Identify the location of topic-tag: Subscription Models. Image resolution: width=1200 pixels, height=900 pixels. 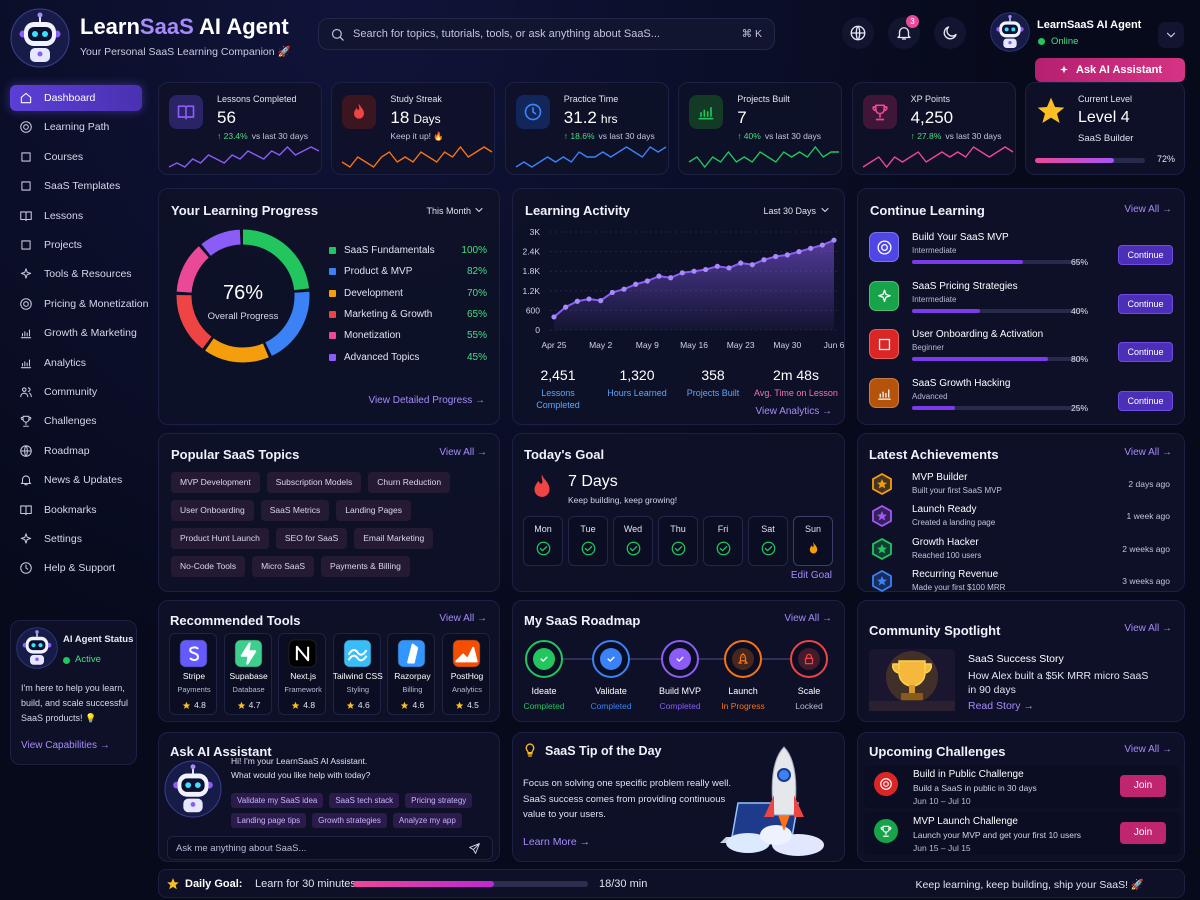
(314, 482).